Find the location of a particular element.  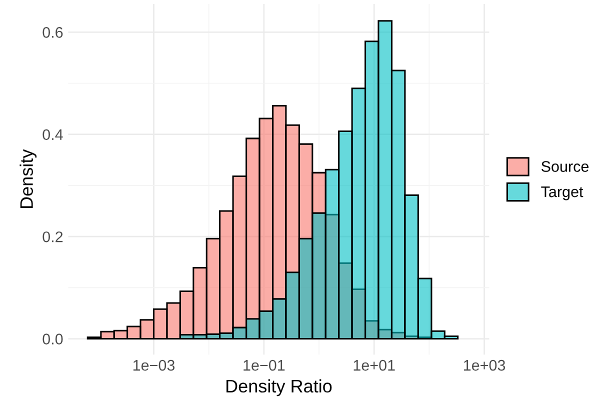

y-tick-label: 0.6 is located at coordinates (52, 32).